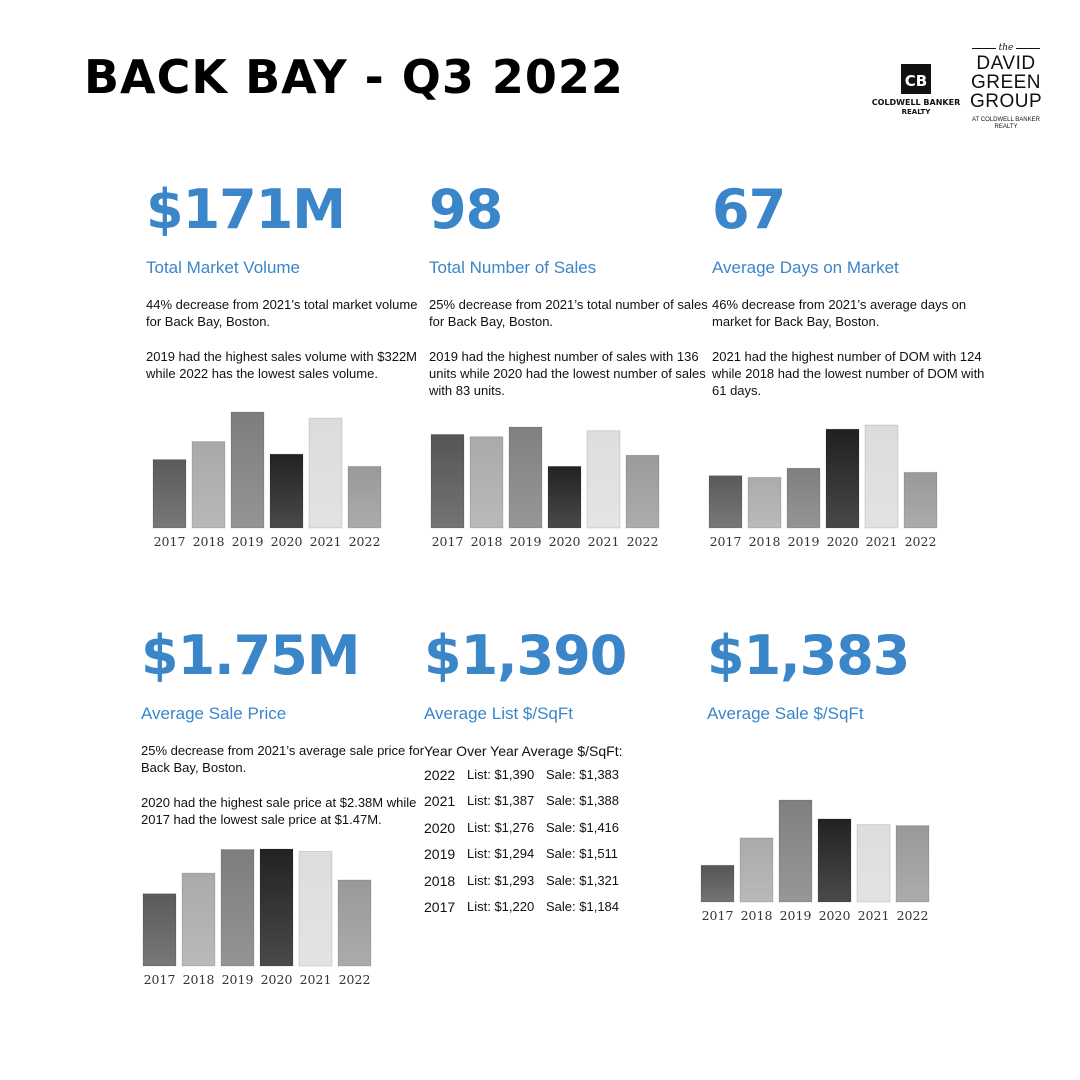 The height and width of the screenshot is (1080, 1080). What do you see at coordinates (583, 774) in the screenshot?
I see `yoy-sale: Sale: $1,383` at bounding box center [583, 774].